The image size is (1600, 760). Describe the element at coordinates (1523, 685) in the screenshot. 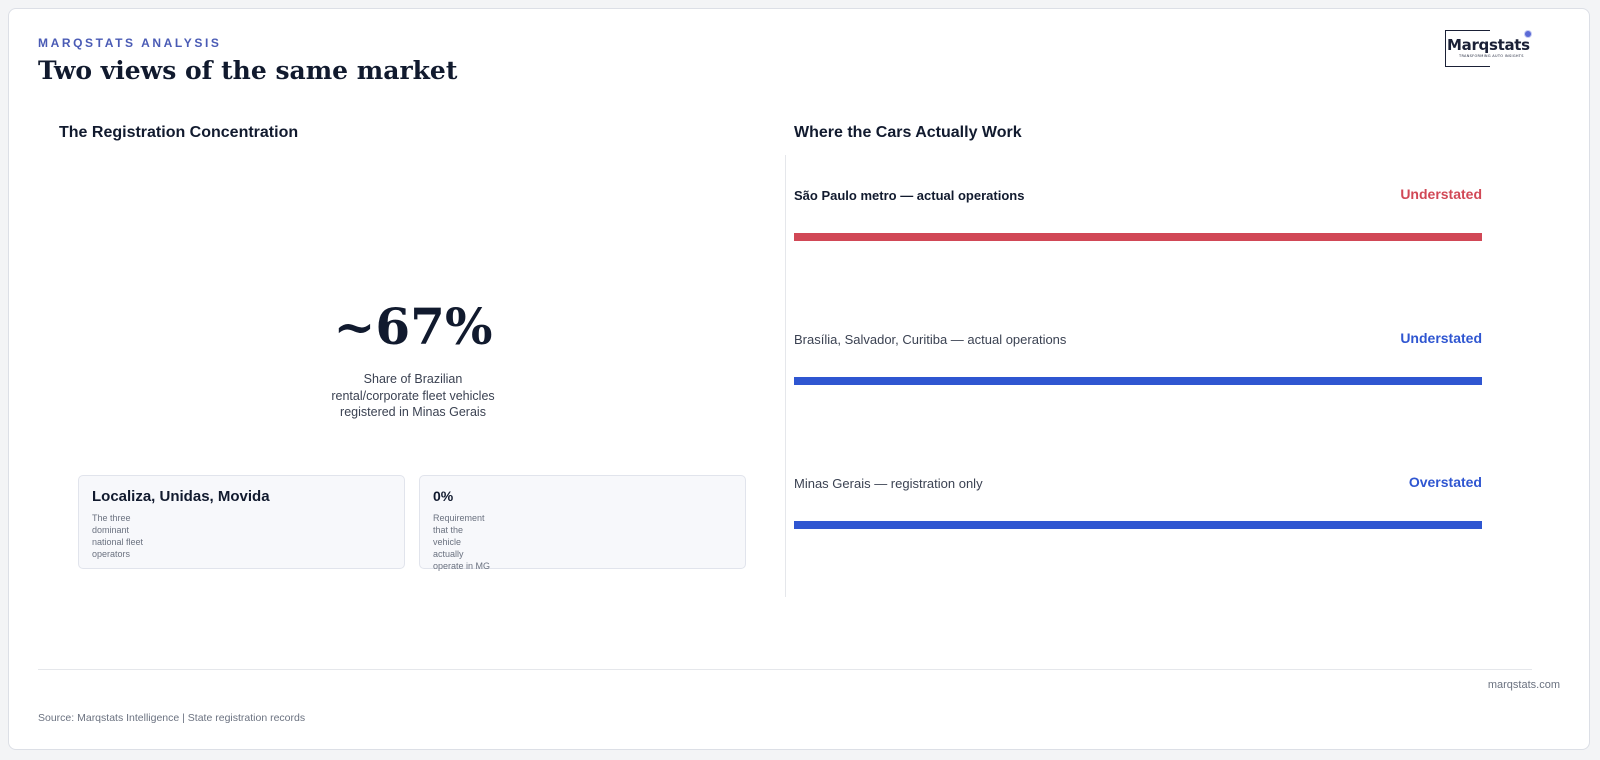

I see `footer-url: marqstats.com` at that location.